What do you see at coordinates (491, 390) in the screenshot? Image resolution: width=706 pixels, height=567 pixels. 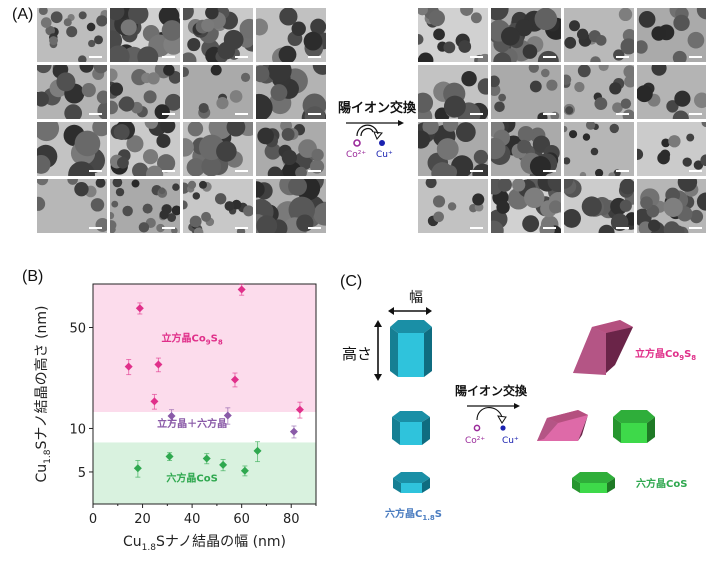 I see `exchange-label-c: 陽イオン交換` at bounding box center [491, 390].